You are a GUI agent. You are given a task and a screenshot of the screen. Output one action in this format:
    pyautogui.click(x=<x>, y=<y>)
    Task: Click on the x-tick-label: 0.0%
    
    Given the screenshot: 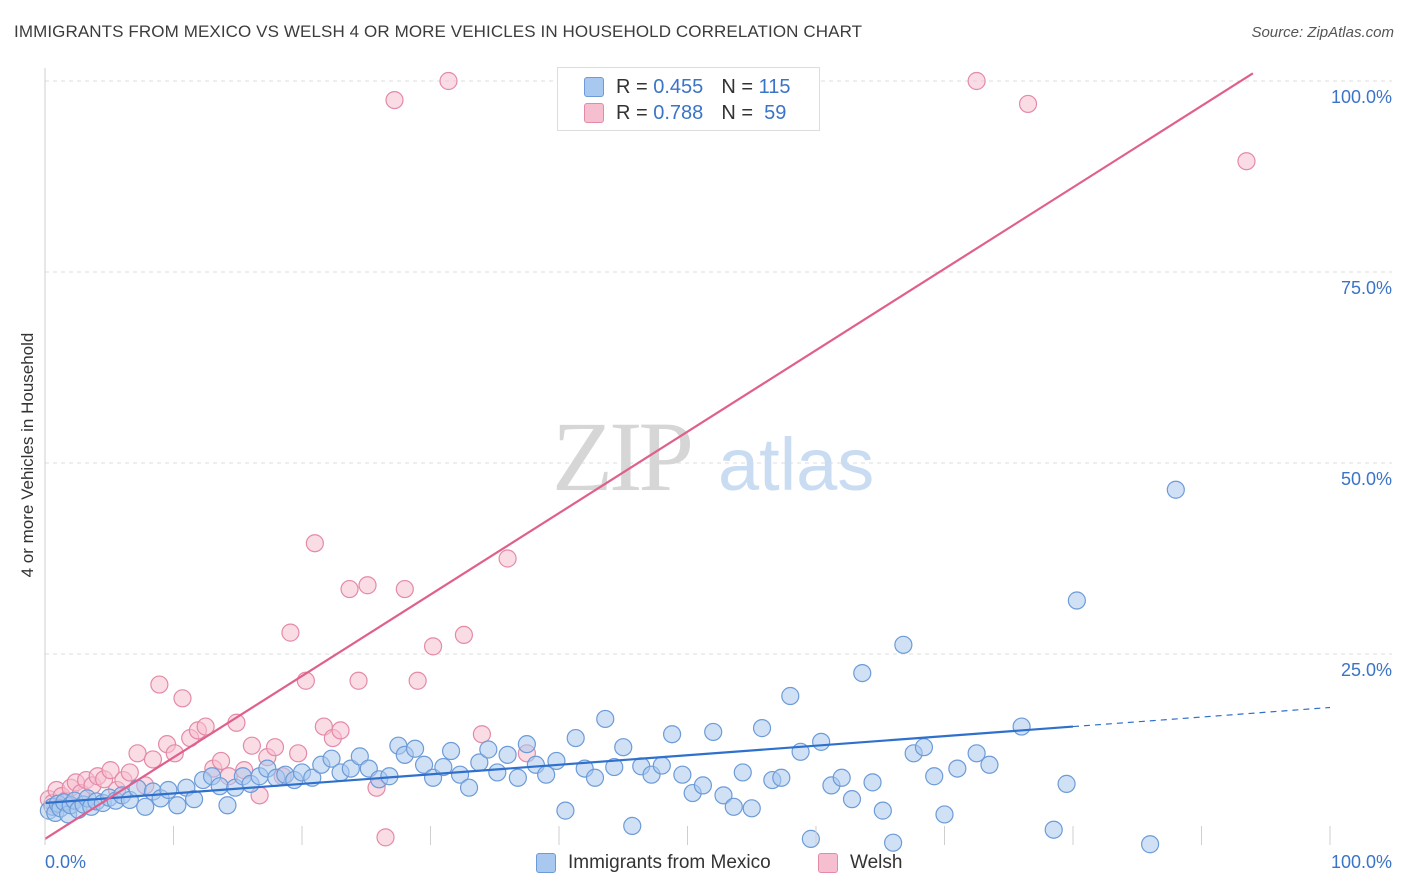 What is the action you would take?
    pyautogui.click(x=65, y=862)
    